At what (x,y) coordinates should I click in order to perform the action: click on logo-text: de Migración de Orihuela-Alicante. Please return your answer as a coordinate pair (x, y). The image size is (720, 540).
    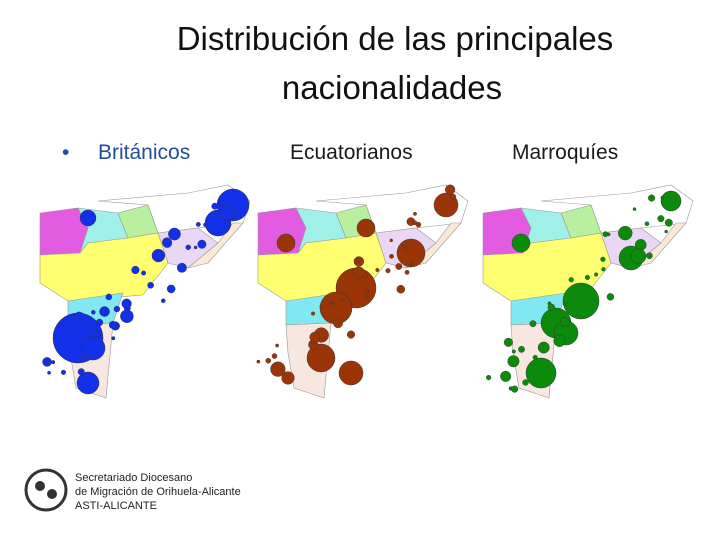
    Looking at the image, I should click on (158, 492).